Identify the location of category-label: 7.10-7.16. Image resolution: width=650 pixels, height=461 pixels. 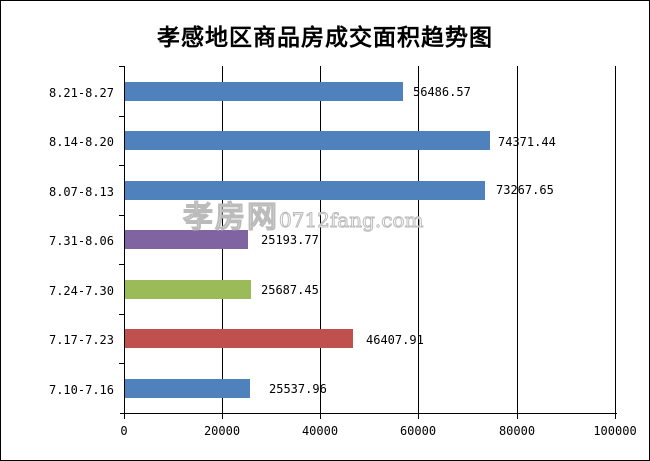
(81, 390).